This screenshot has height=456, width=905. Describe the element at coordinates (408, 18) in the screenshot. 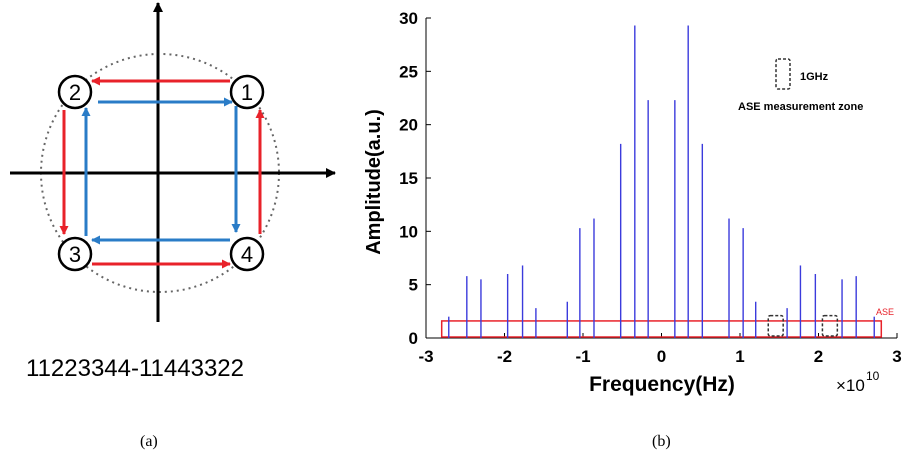

I see `y-tick-label: 30` at that location.